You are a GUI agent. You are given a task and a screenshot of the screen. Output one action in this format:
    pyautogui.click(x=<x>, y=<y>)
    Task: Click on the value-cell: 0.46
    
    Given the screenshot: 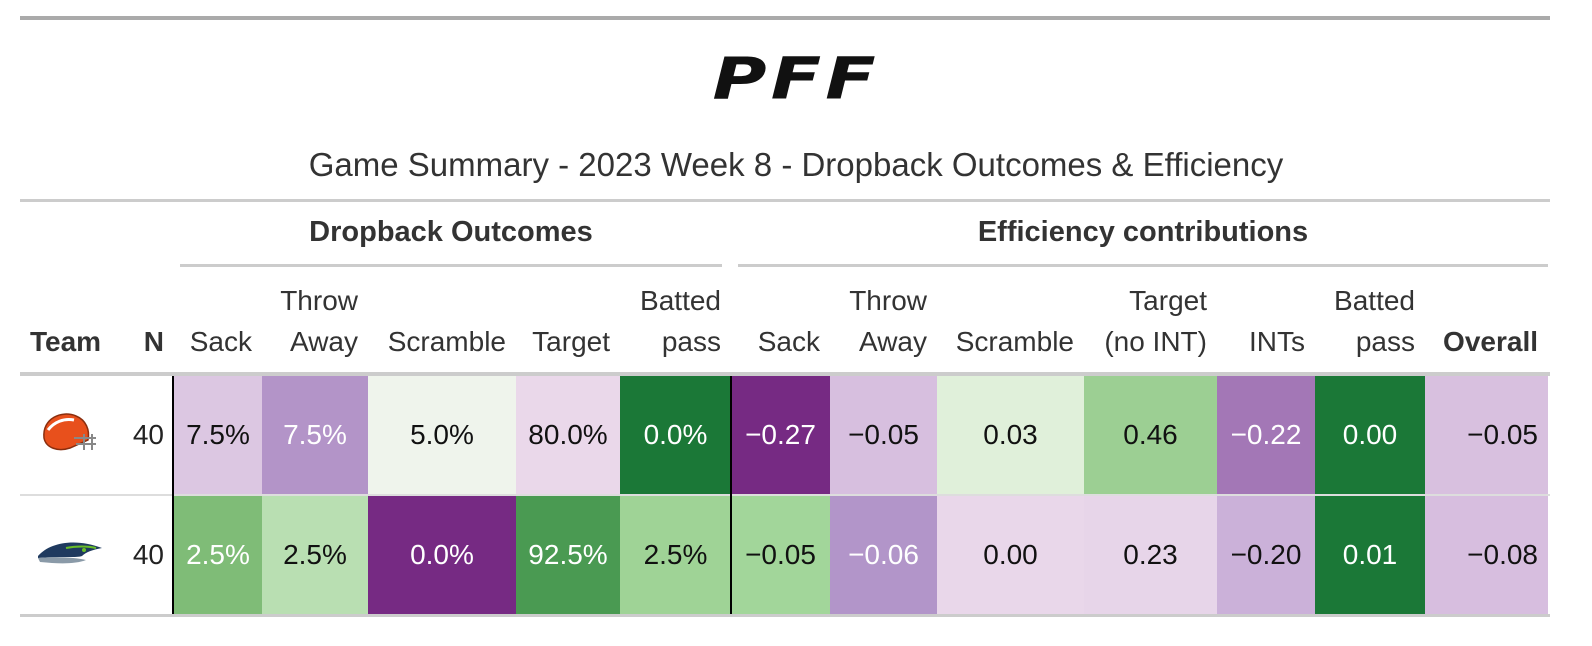 What is the action you would take?
    pyautogui.click(x=1150, y=435)
    